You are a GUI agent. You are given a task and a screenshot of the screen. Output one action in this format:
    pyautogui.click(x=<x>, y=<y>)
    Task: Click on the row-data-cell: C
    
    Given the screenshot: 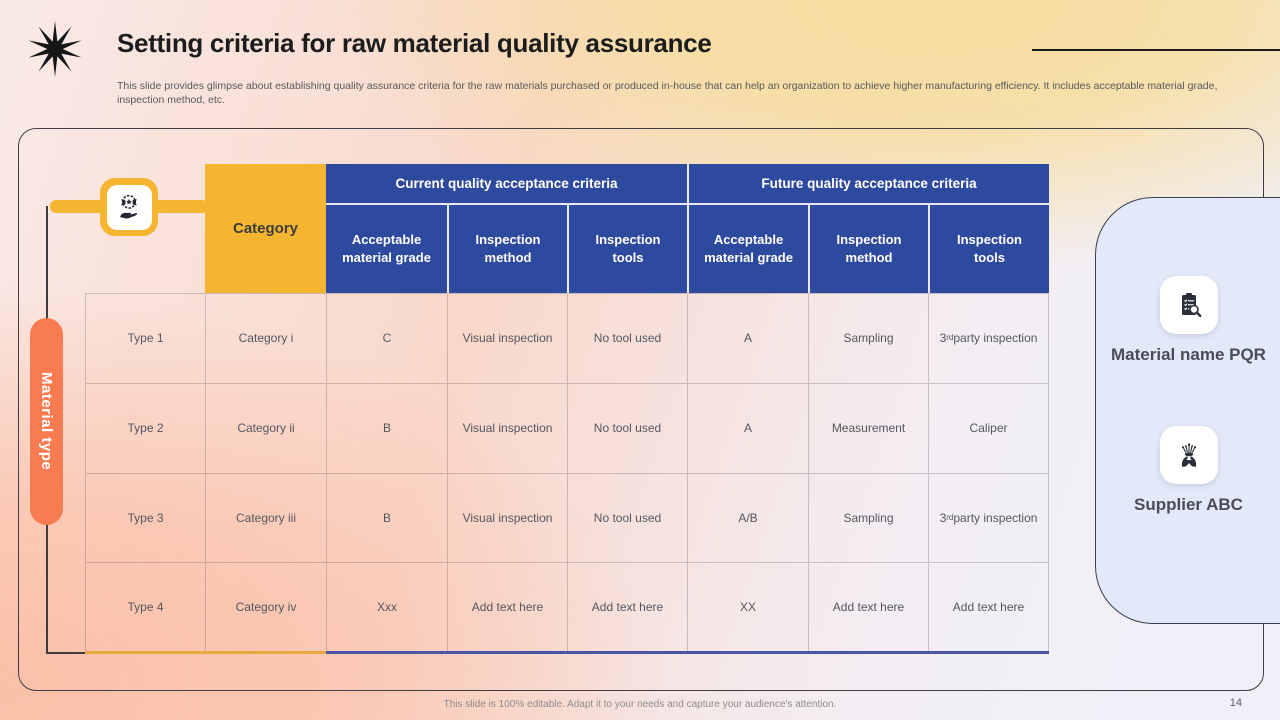 What is the action you would take?
    pyautogui.click(x=386, y=338)
    